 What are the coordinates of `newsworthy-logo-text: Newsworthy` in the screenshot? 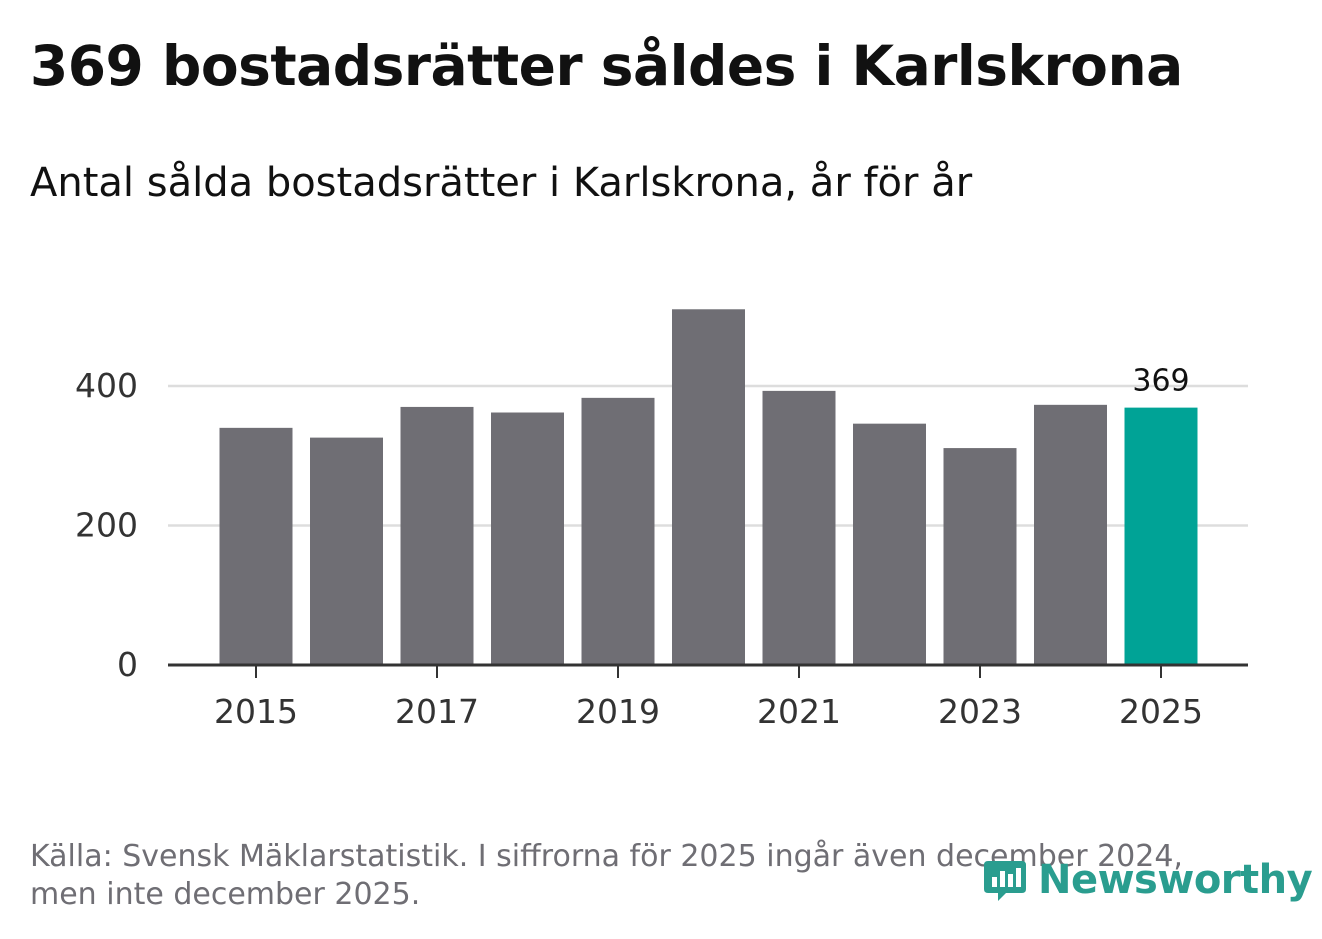 It's located at (1175, 880).